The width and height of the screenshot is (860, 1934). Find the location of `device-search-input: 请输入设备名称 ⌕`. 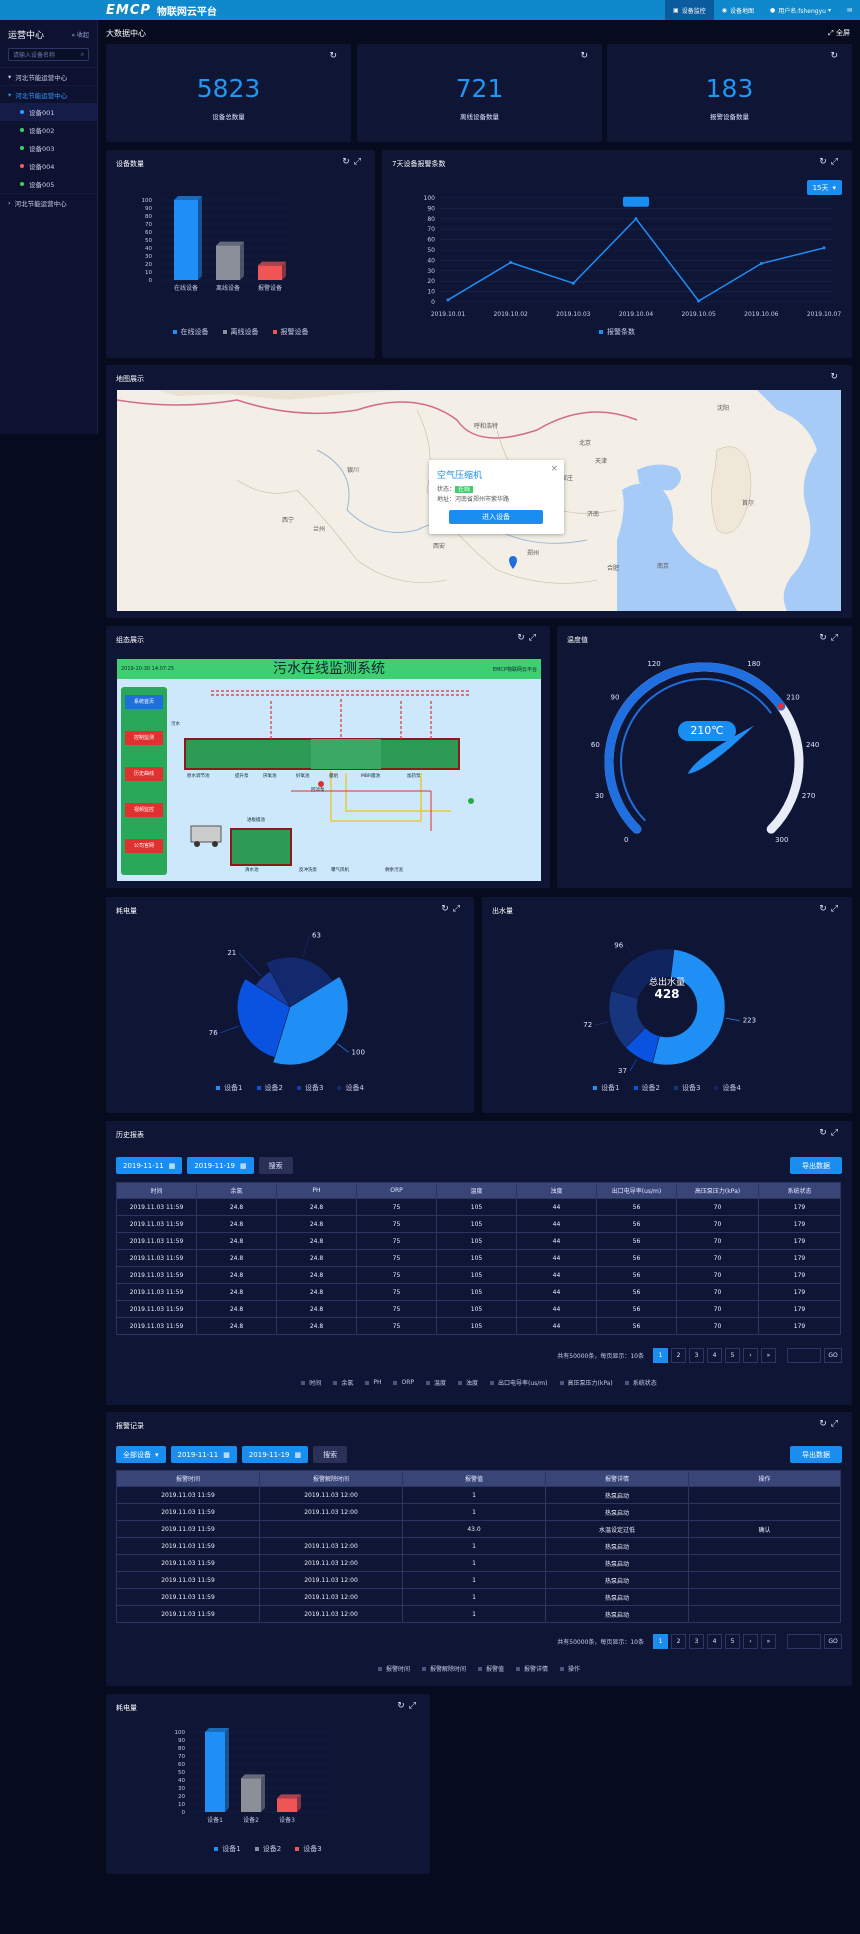

device-search-input: 请输入设备名称 ⌕ is located at coordinates (48, 54).